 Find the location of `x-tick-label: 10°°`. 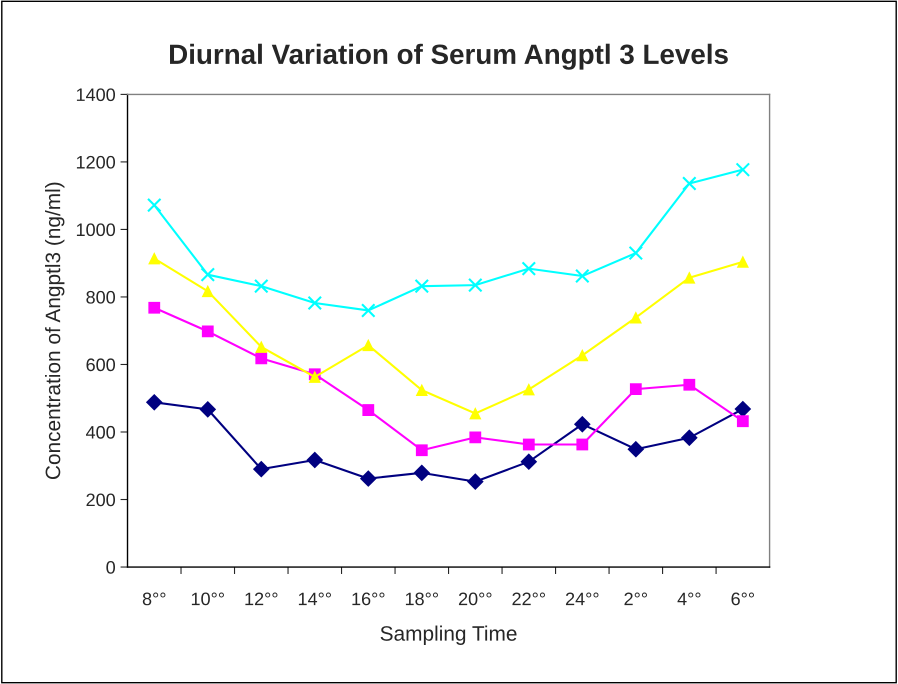

x-tick-label: 10°° is located at coordinates (208, 599).